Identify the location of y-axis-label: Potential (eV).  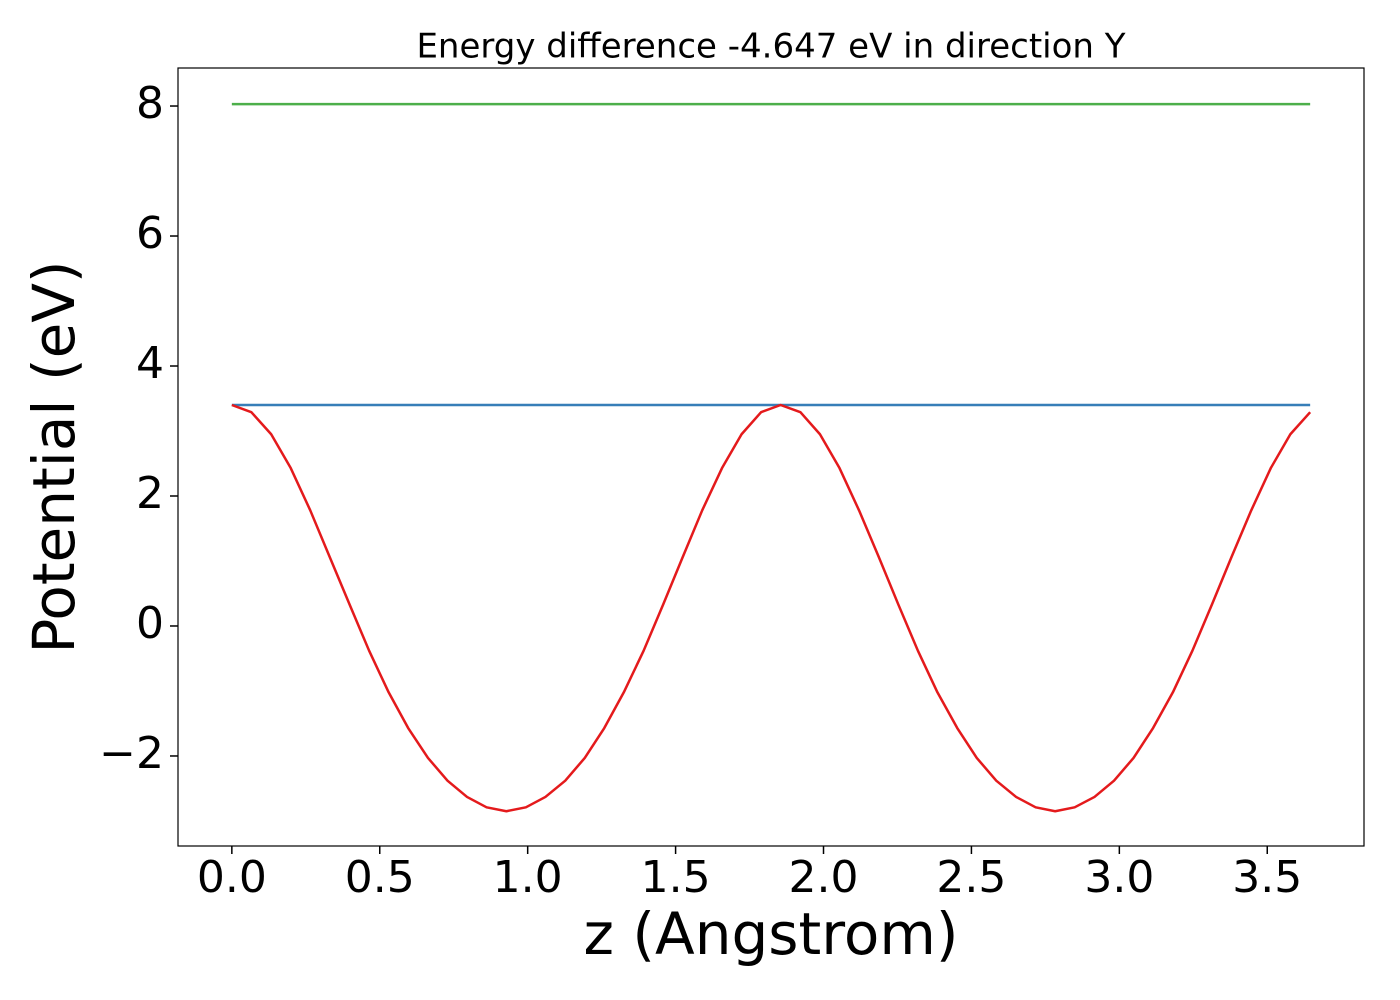
(54, 456).